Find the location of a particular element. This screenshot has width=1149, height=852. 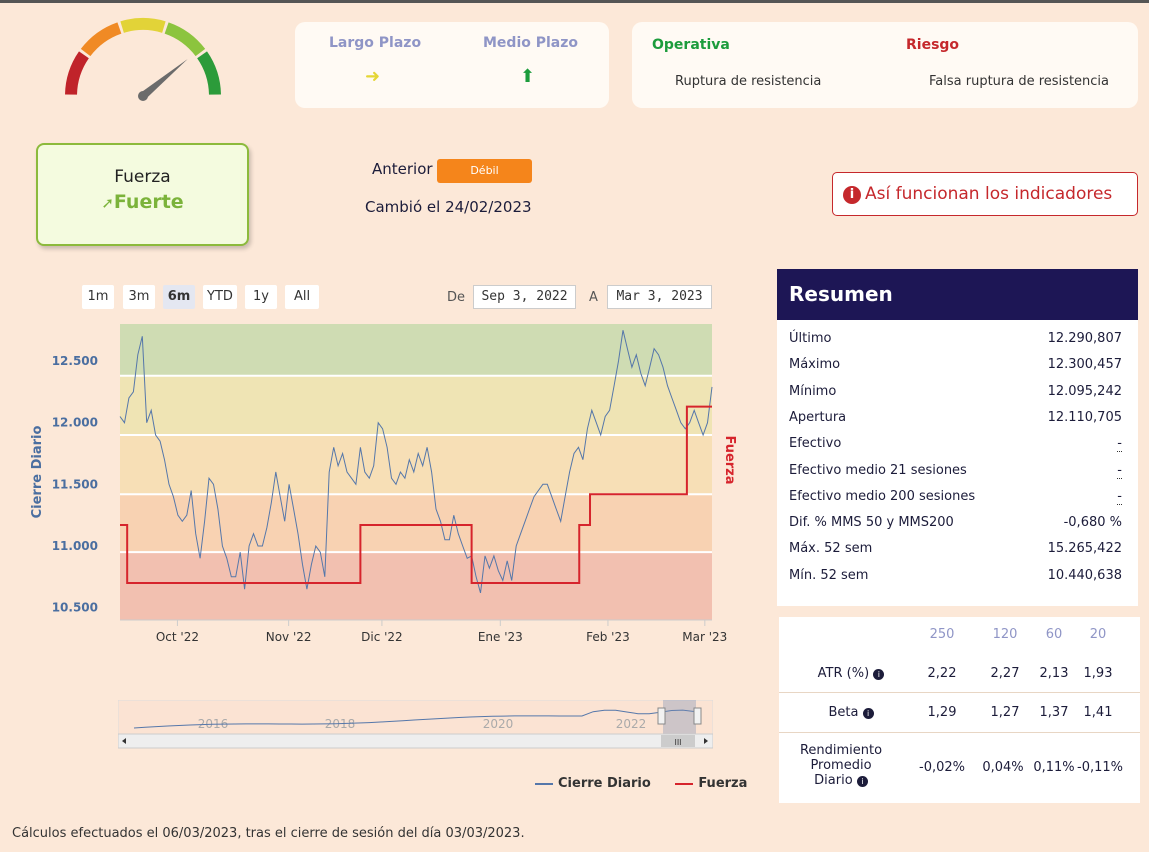

scrollbar-grip-icon: III is located at coordinates (677, 742).